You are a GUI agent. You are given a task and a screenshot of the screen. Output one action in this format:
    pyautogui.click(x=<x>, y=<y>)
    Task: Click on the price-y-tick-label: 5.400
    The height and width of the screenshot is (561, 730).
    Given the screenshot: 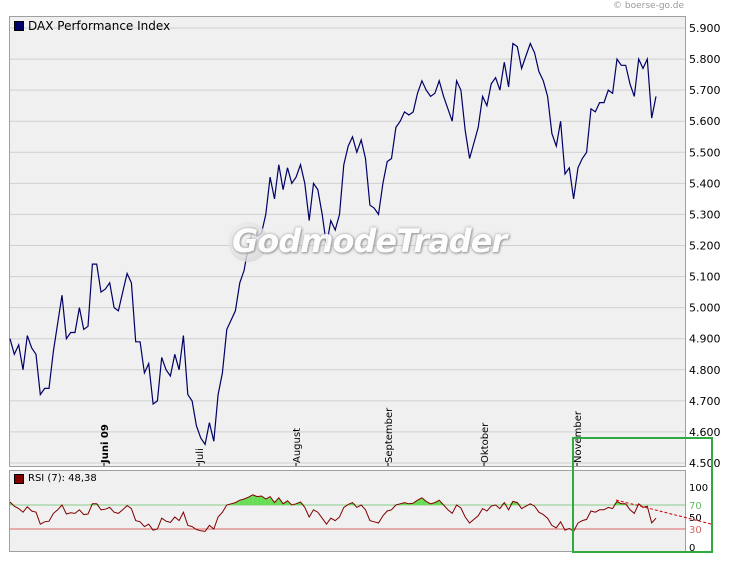 What is the action you would take?
    pyautogui.click(x=705, y=183)
    